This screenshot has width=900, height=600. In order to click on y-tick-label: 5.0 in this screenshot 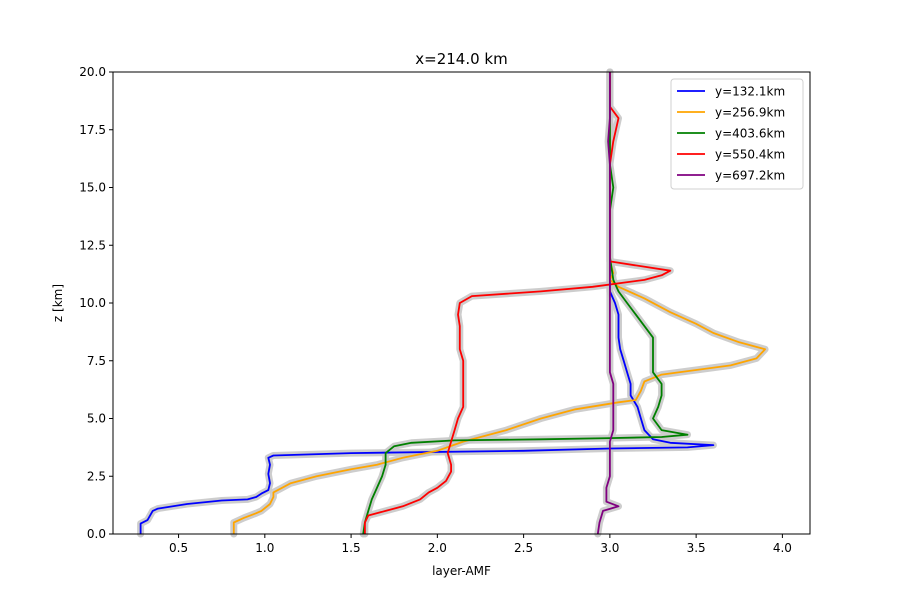, I will do `click(96, 419)`.